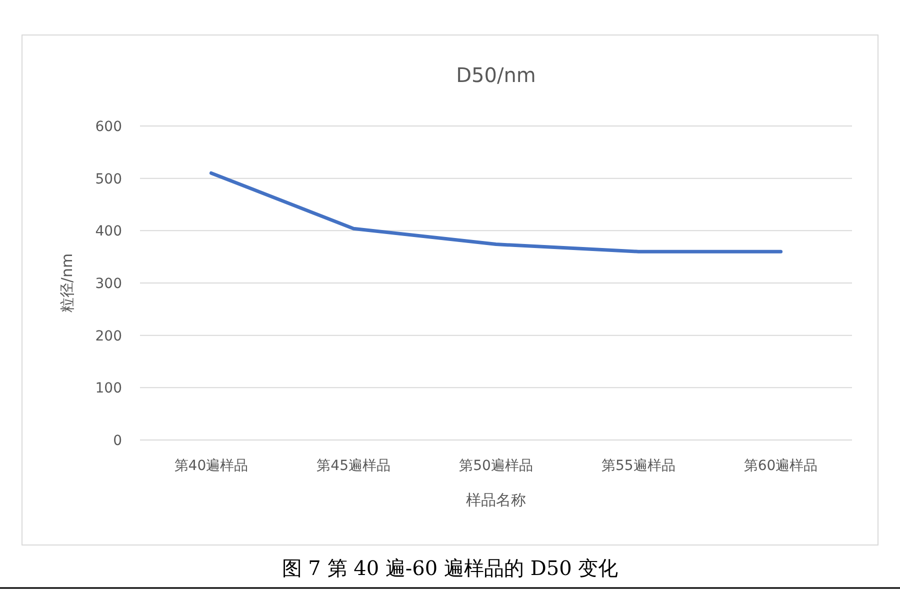 This screenshot has width=900, height=600. Describe the element at coordinates (108, 388) in the screenshot. I see `y-tick-label: 100` at that location.